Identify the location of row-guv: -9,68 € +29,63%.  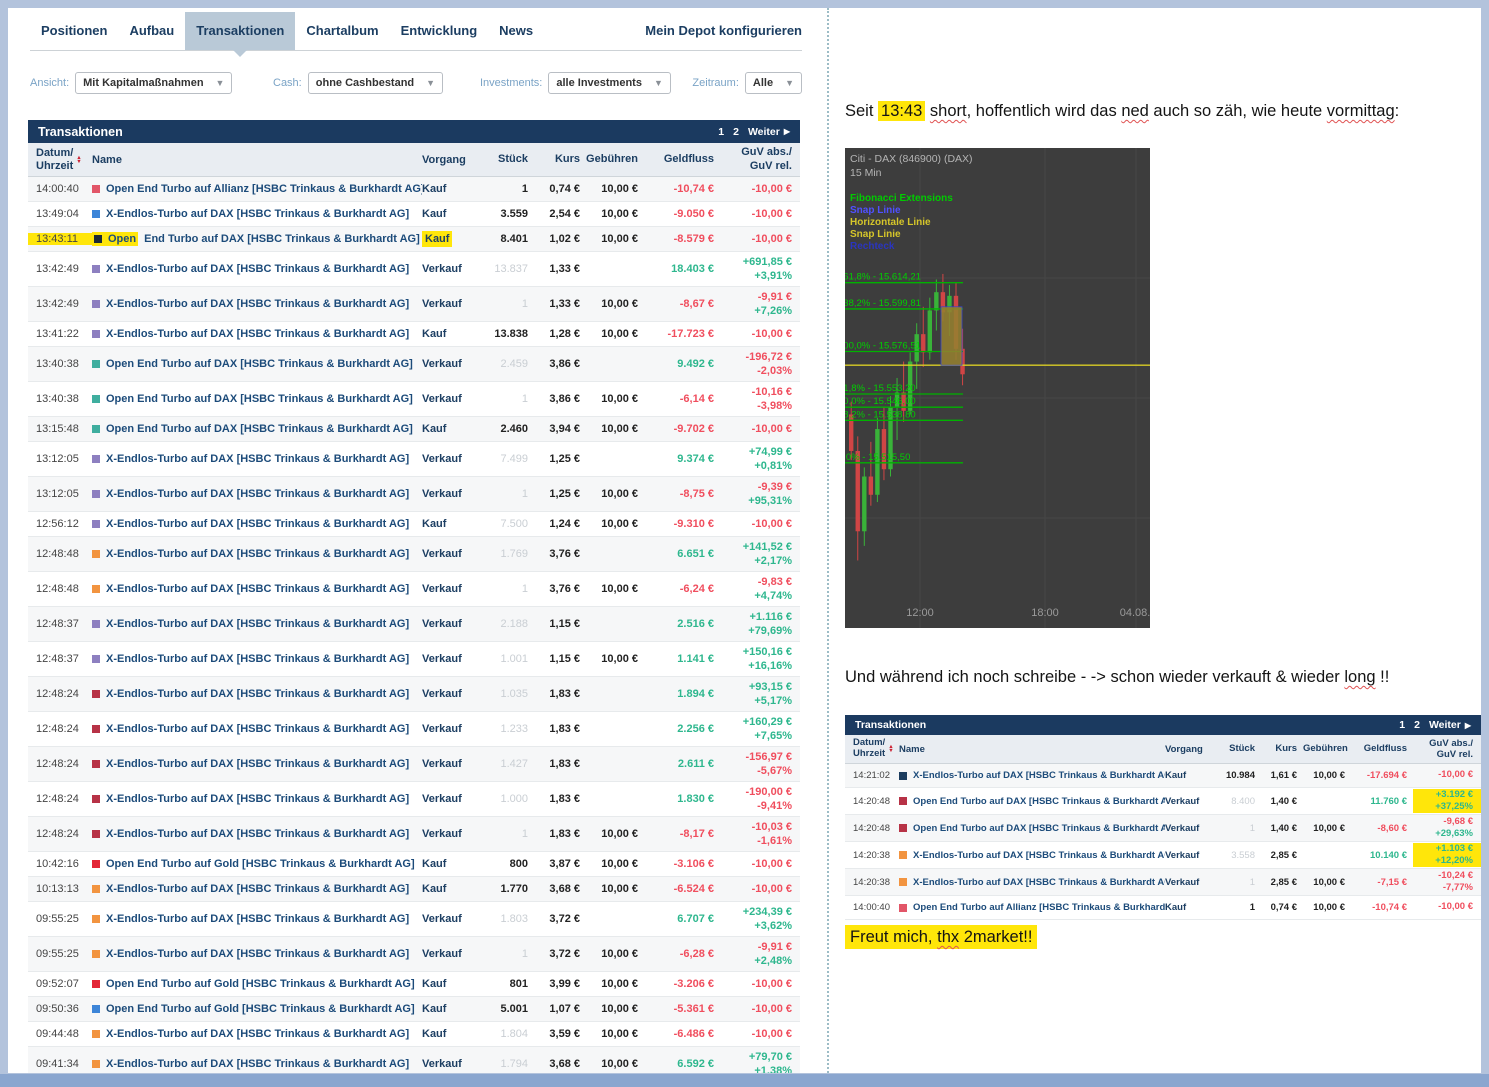
(1447, 828).